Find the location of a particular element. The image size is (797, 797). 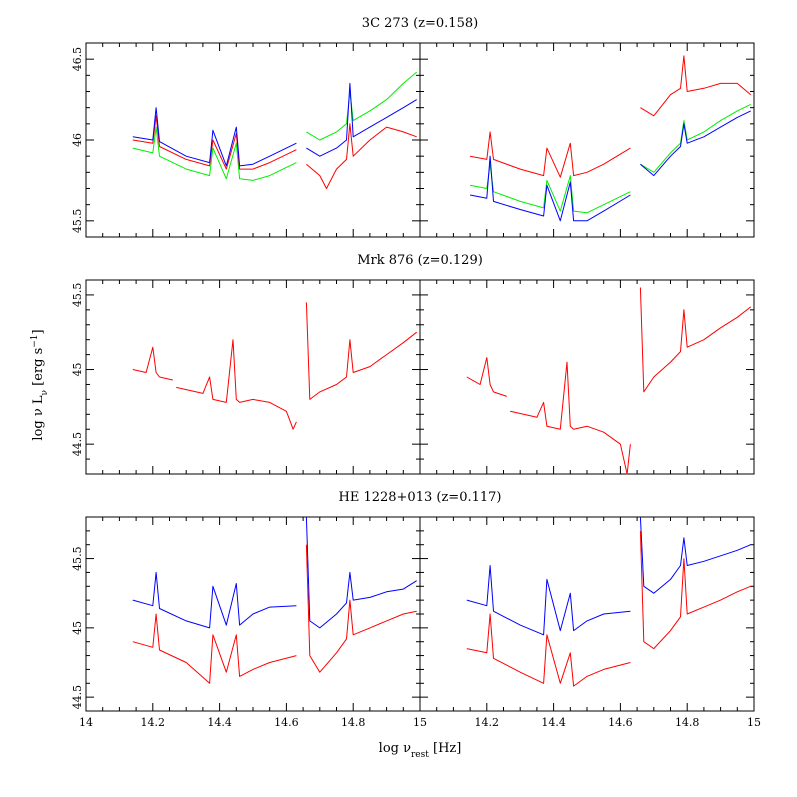

x-axis-label-prefix: log ν is located at coordinates (395, 748).